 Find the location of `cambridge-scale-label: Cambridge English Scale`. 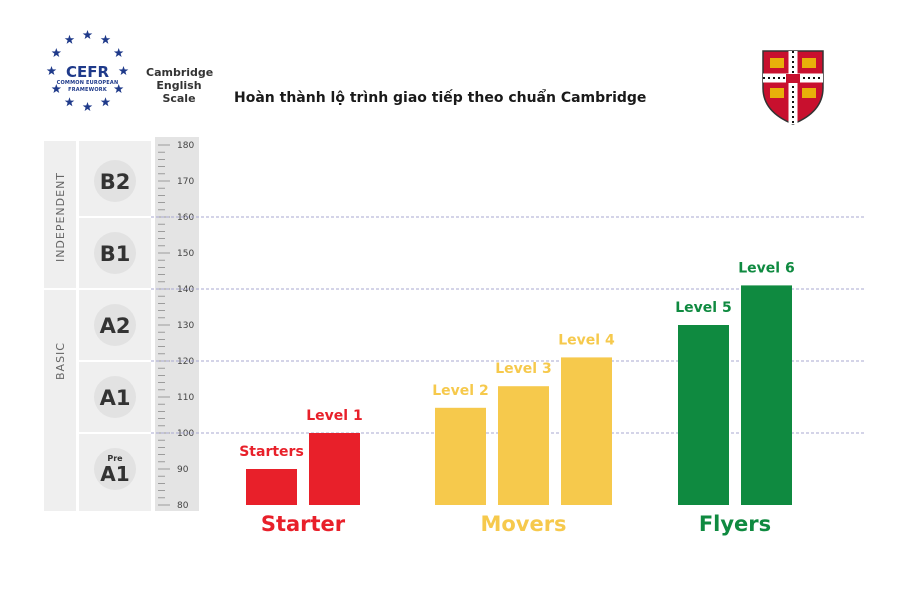

cambridge-scale-label: Cambridge English Scale is located at coordinates (180, 85).